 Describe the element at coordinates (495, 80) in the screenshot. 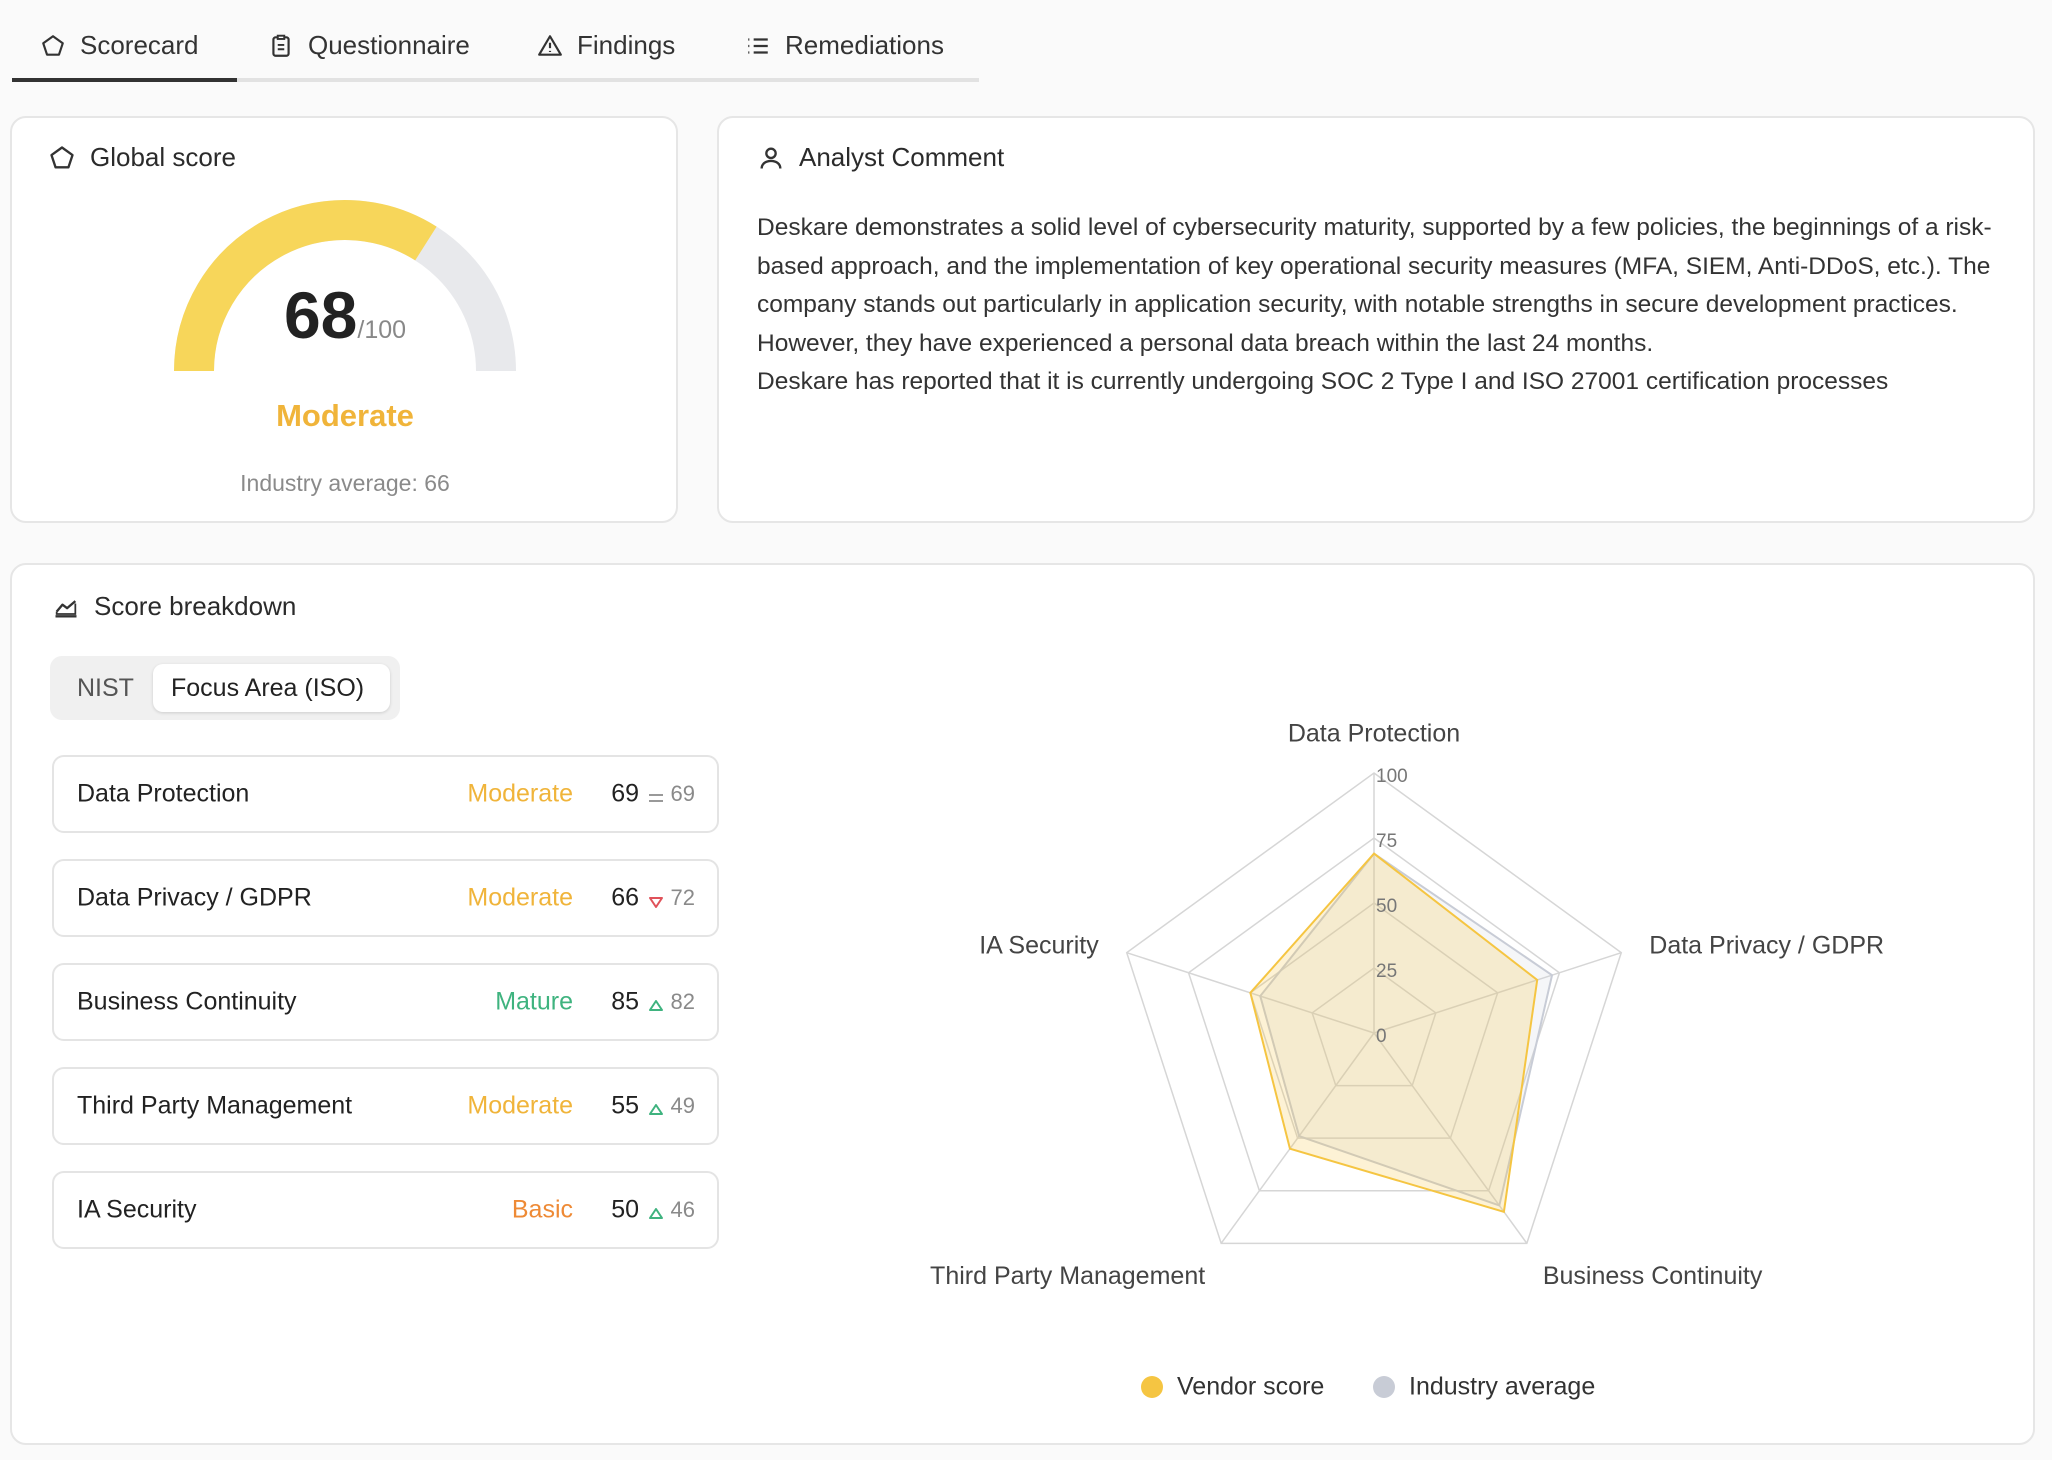

I see `tab-bar` at that location.